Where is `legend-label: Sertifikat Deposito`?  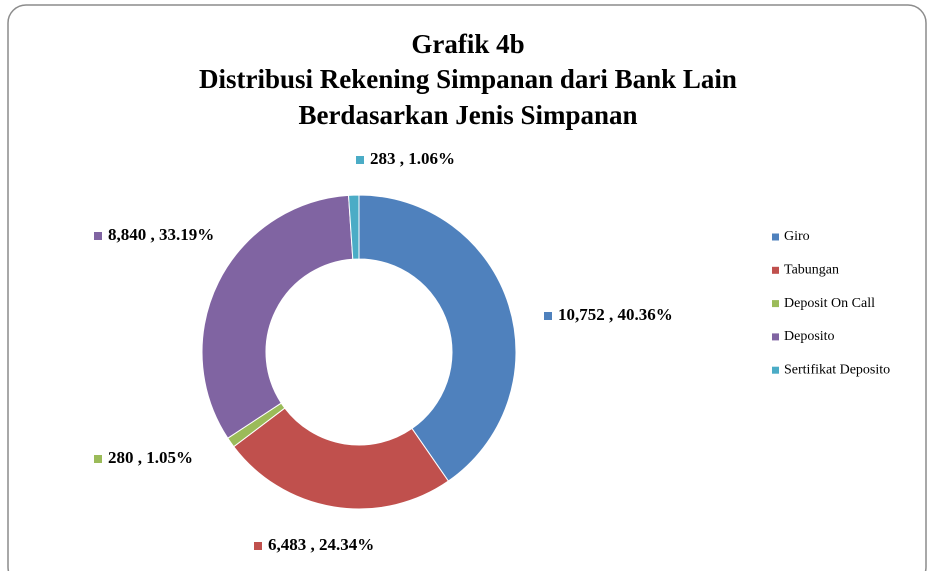 legend-label: Sertifikat Deposito is located at coordinates (837, 369).